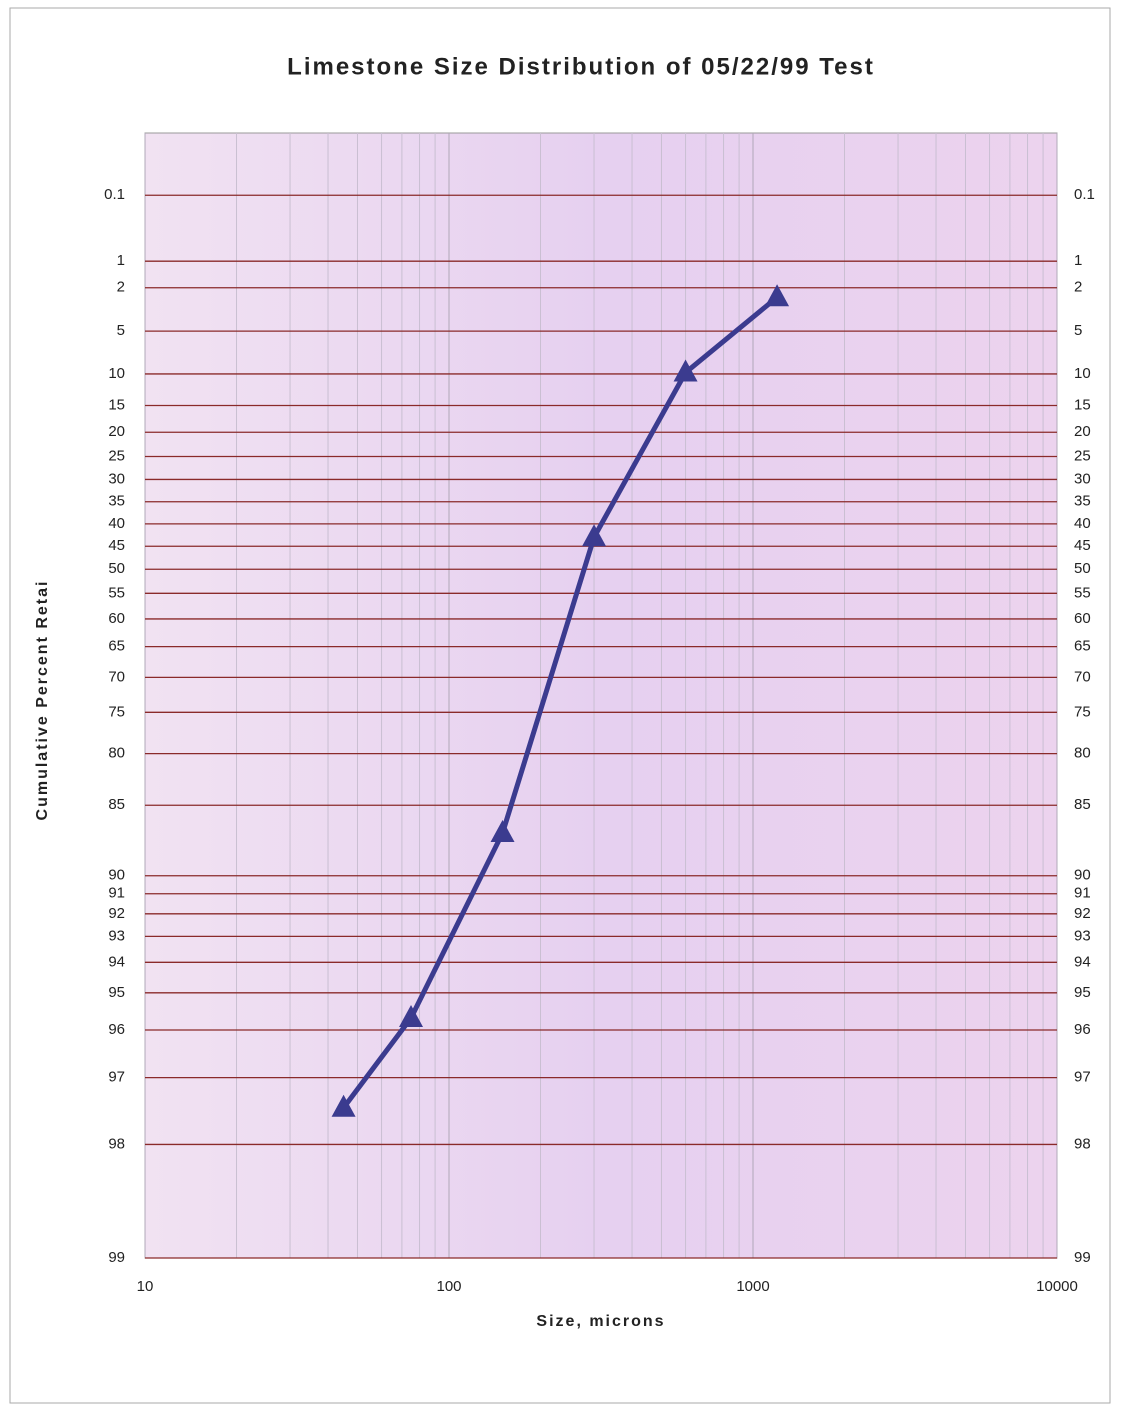 The width and height of the screenshot is (1122, 1413). What do you see at coordinates (116, 676) in the screenshot?
I see `y-tick-label: 70` at bounding box center [116, 676].